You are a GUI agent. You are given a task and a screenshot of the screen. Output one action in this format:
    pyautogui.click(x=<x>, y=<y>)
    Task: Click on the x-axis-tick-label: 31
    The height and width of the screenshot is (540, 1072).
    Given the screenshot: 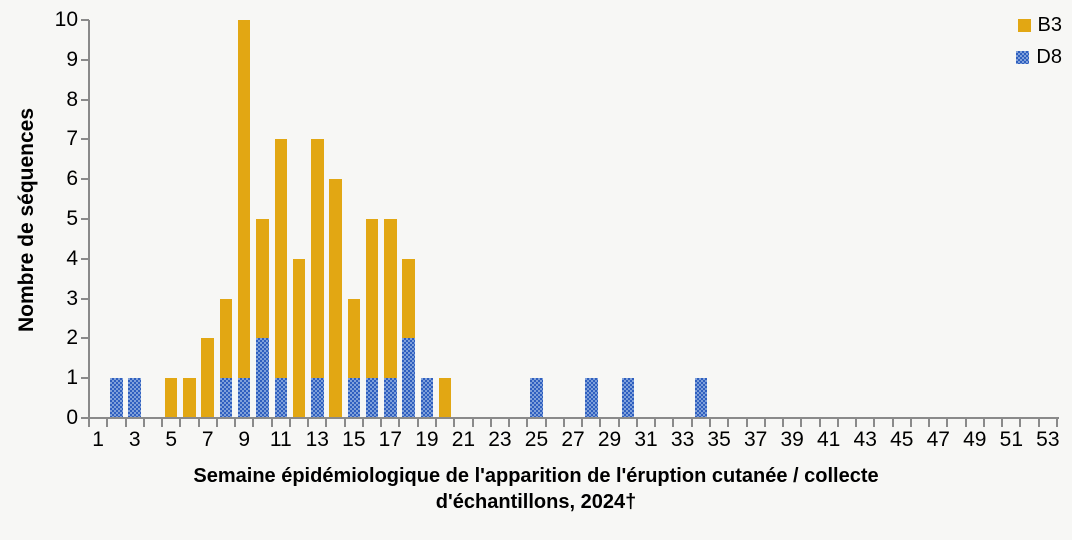 What is the action you would take?
    pyautogui.click(x=646, y=439)
    